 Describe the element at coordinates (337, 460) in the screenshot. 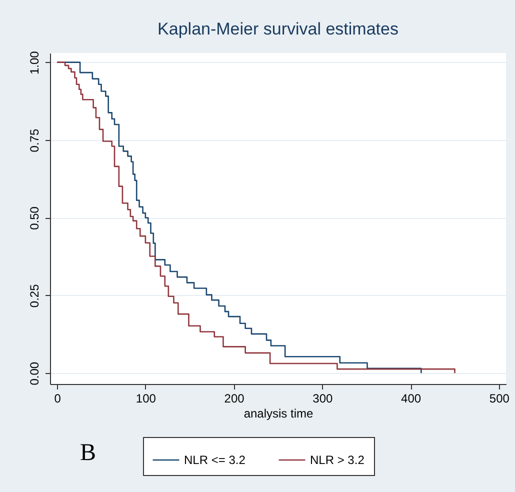

I see `legend-label: NLR > 3.2` at that location.